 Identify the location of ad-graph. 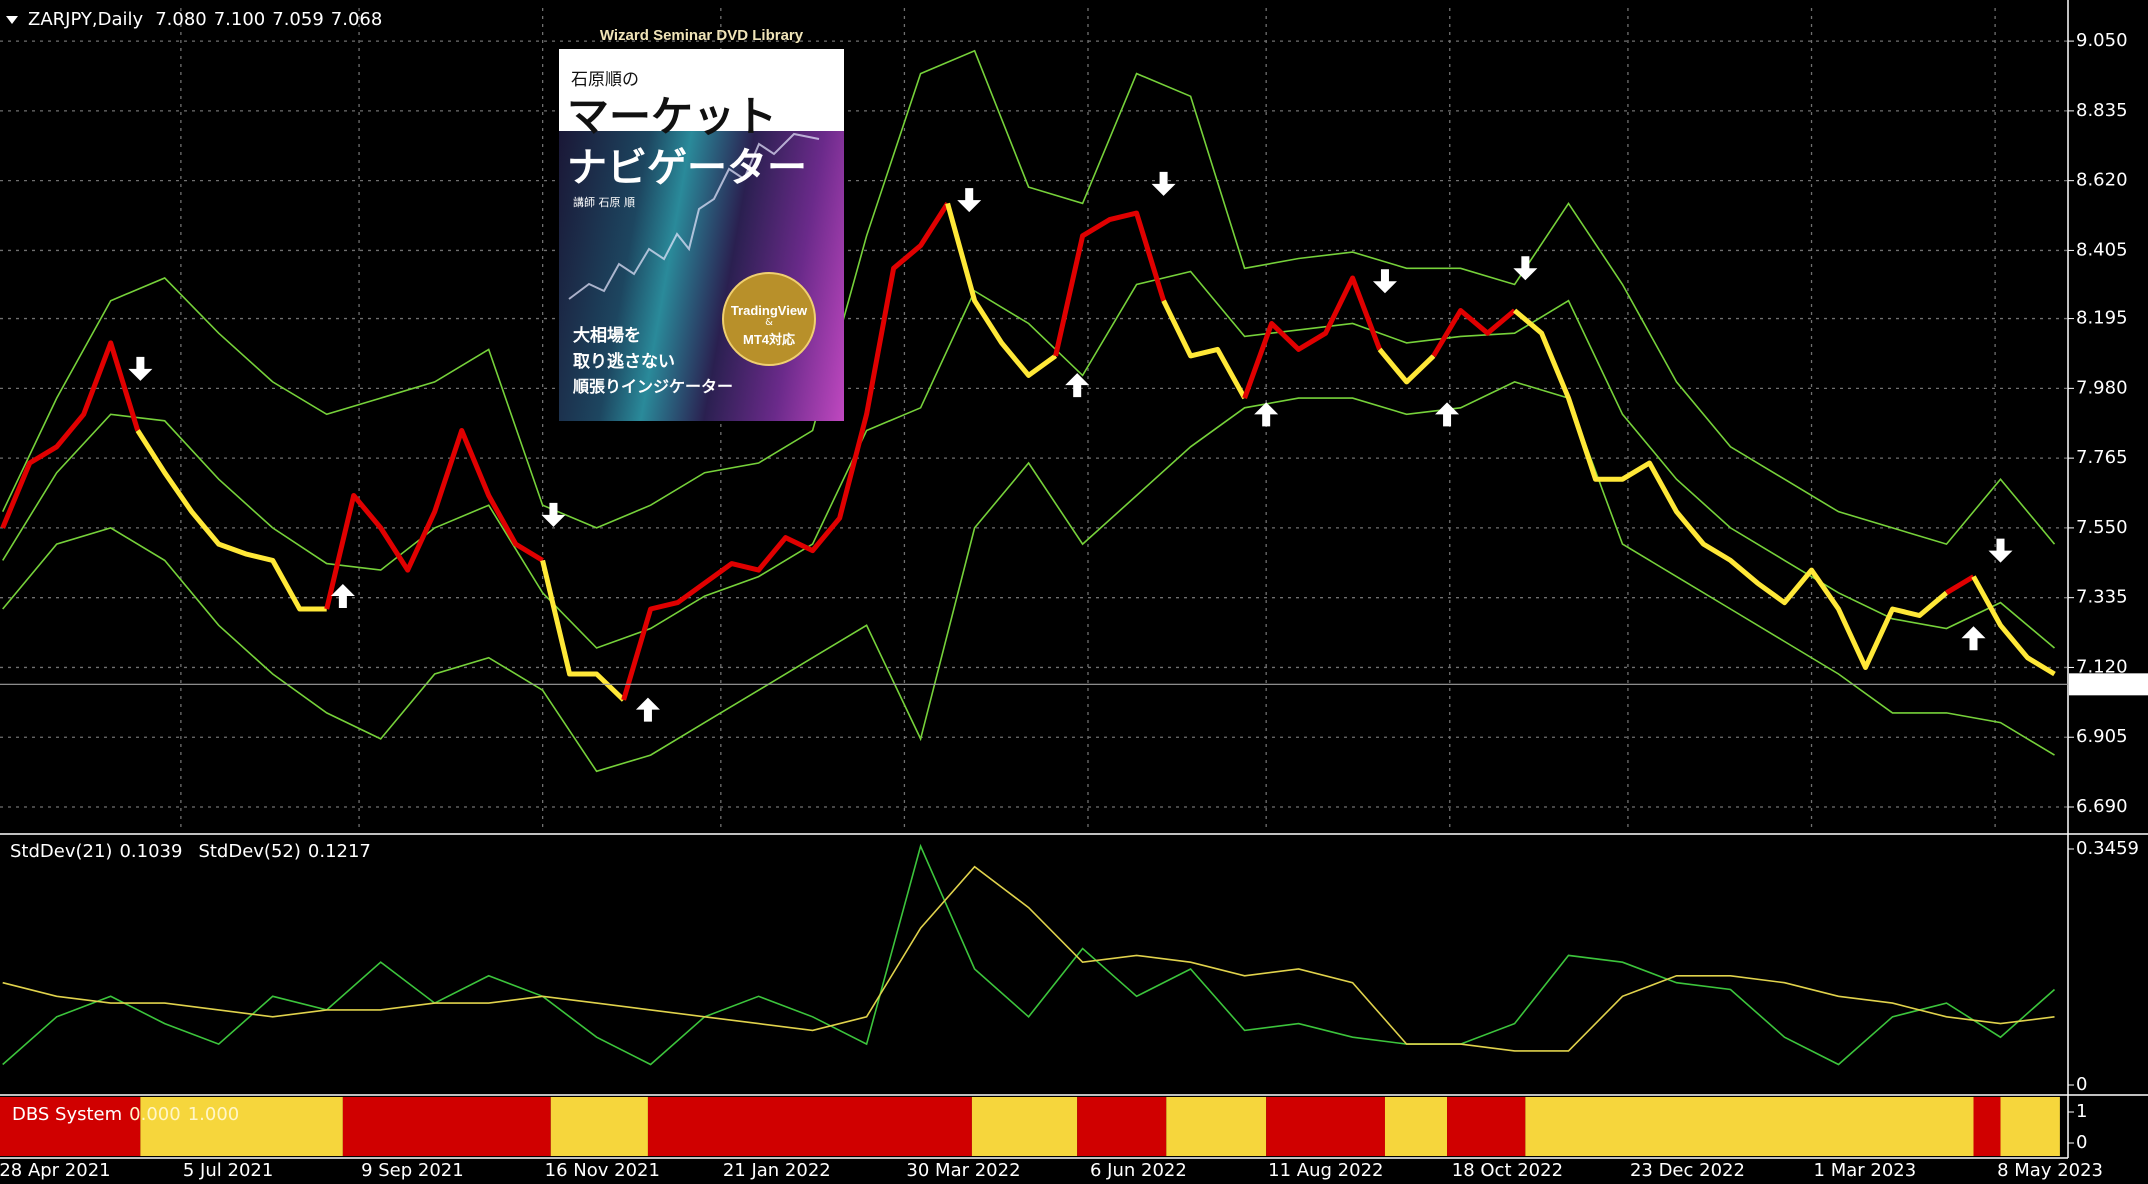
(694, 216).